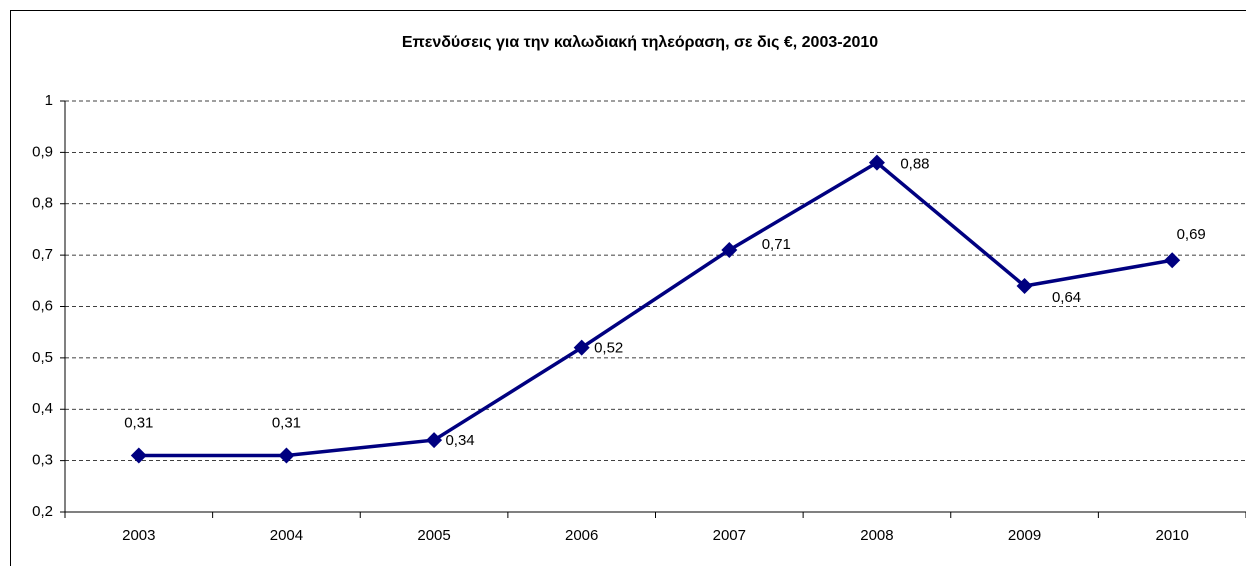 This screenshot has height=566, width=1246. I want to click on y-tick-label: 0,5, so click(42, 357).